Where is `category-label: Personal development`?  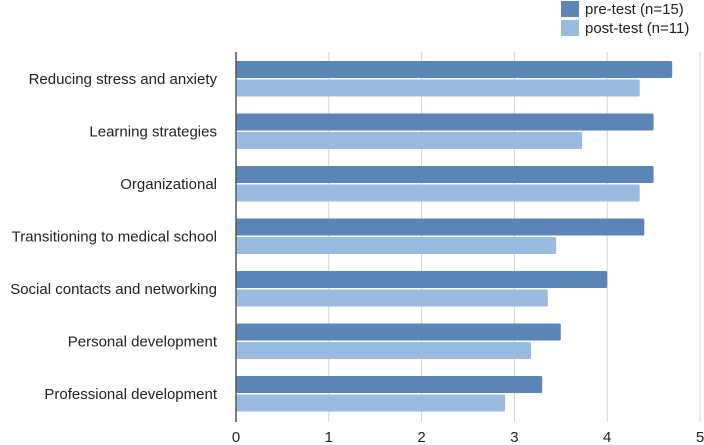 category-label: Personal development is located at coordinates (143, 341).